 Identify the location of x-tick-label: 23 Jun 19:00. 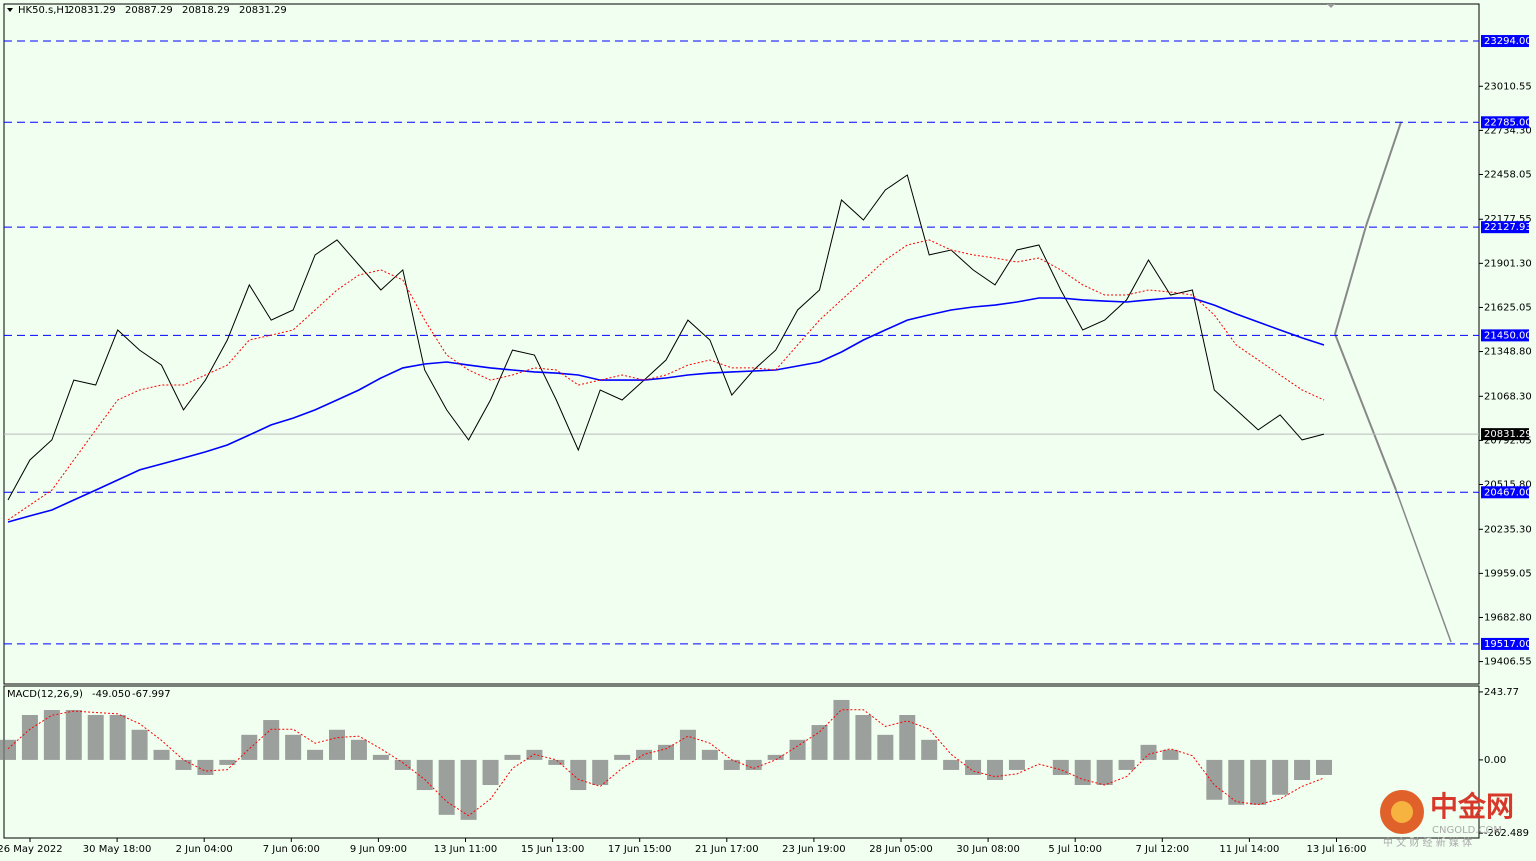
(814, 849).